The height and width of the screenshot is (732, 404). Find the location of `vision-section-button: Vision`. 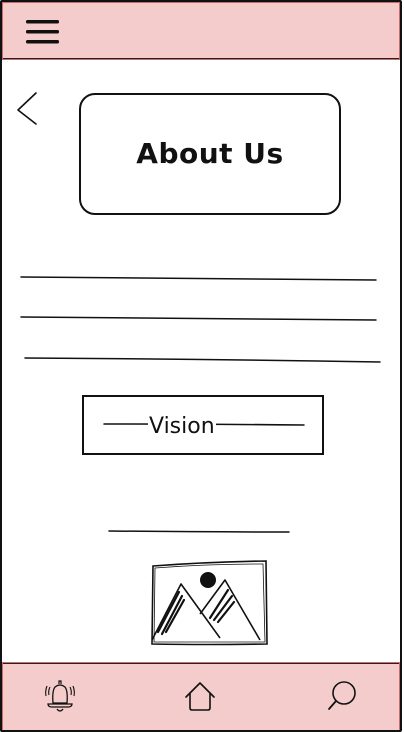

vision-section-button: Vision is located at coordinates (203, 425).